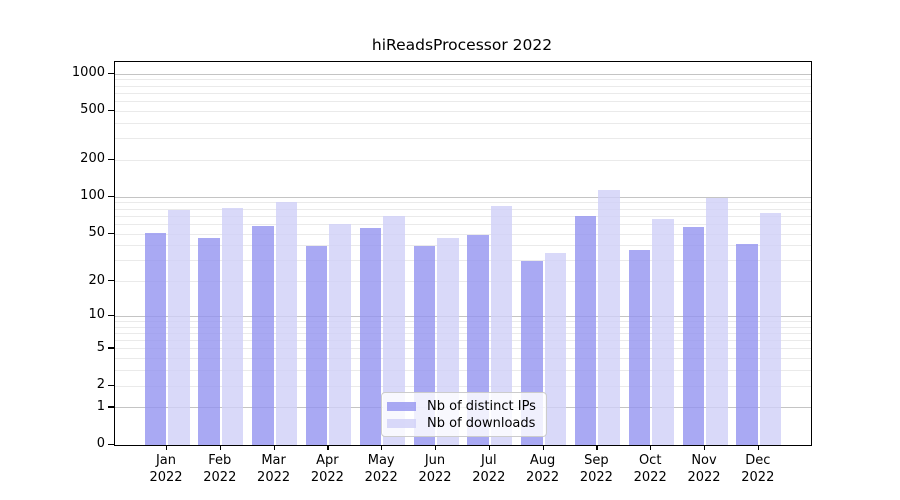  Describe the element at coordinates (650, 469) in the screenshot. I see `x-tick-label-oct: Oct 2022` at that location.